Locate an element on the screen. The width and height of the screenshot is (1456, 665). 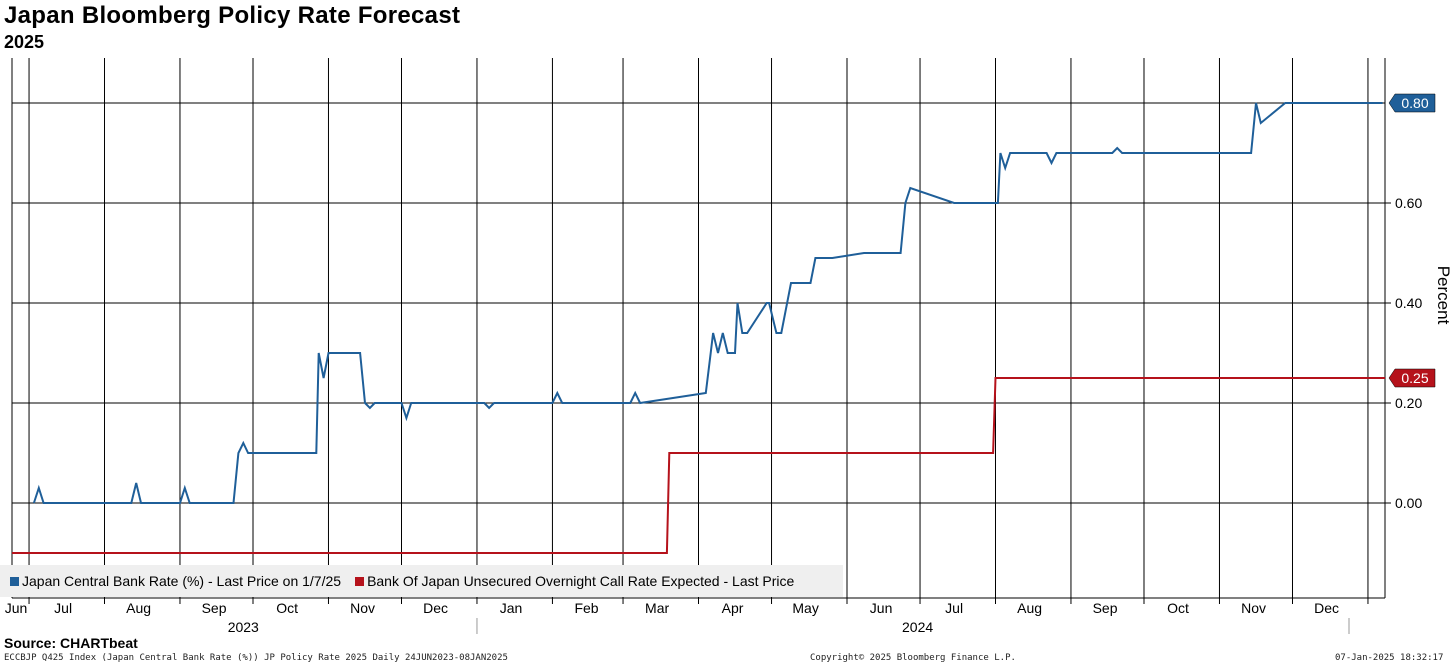
x-tick-label: Jan is located at coordinates (511, 608).